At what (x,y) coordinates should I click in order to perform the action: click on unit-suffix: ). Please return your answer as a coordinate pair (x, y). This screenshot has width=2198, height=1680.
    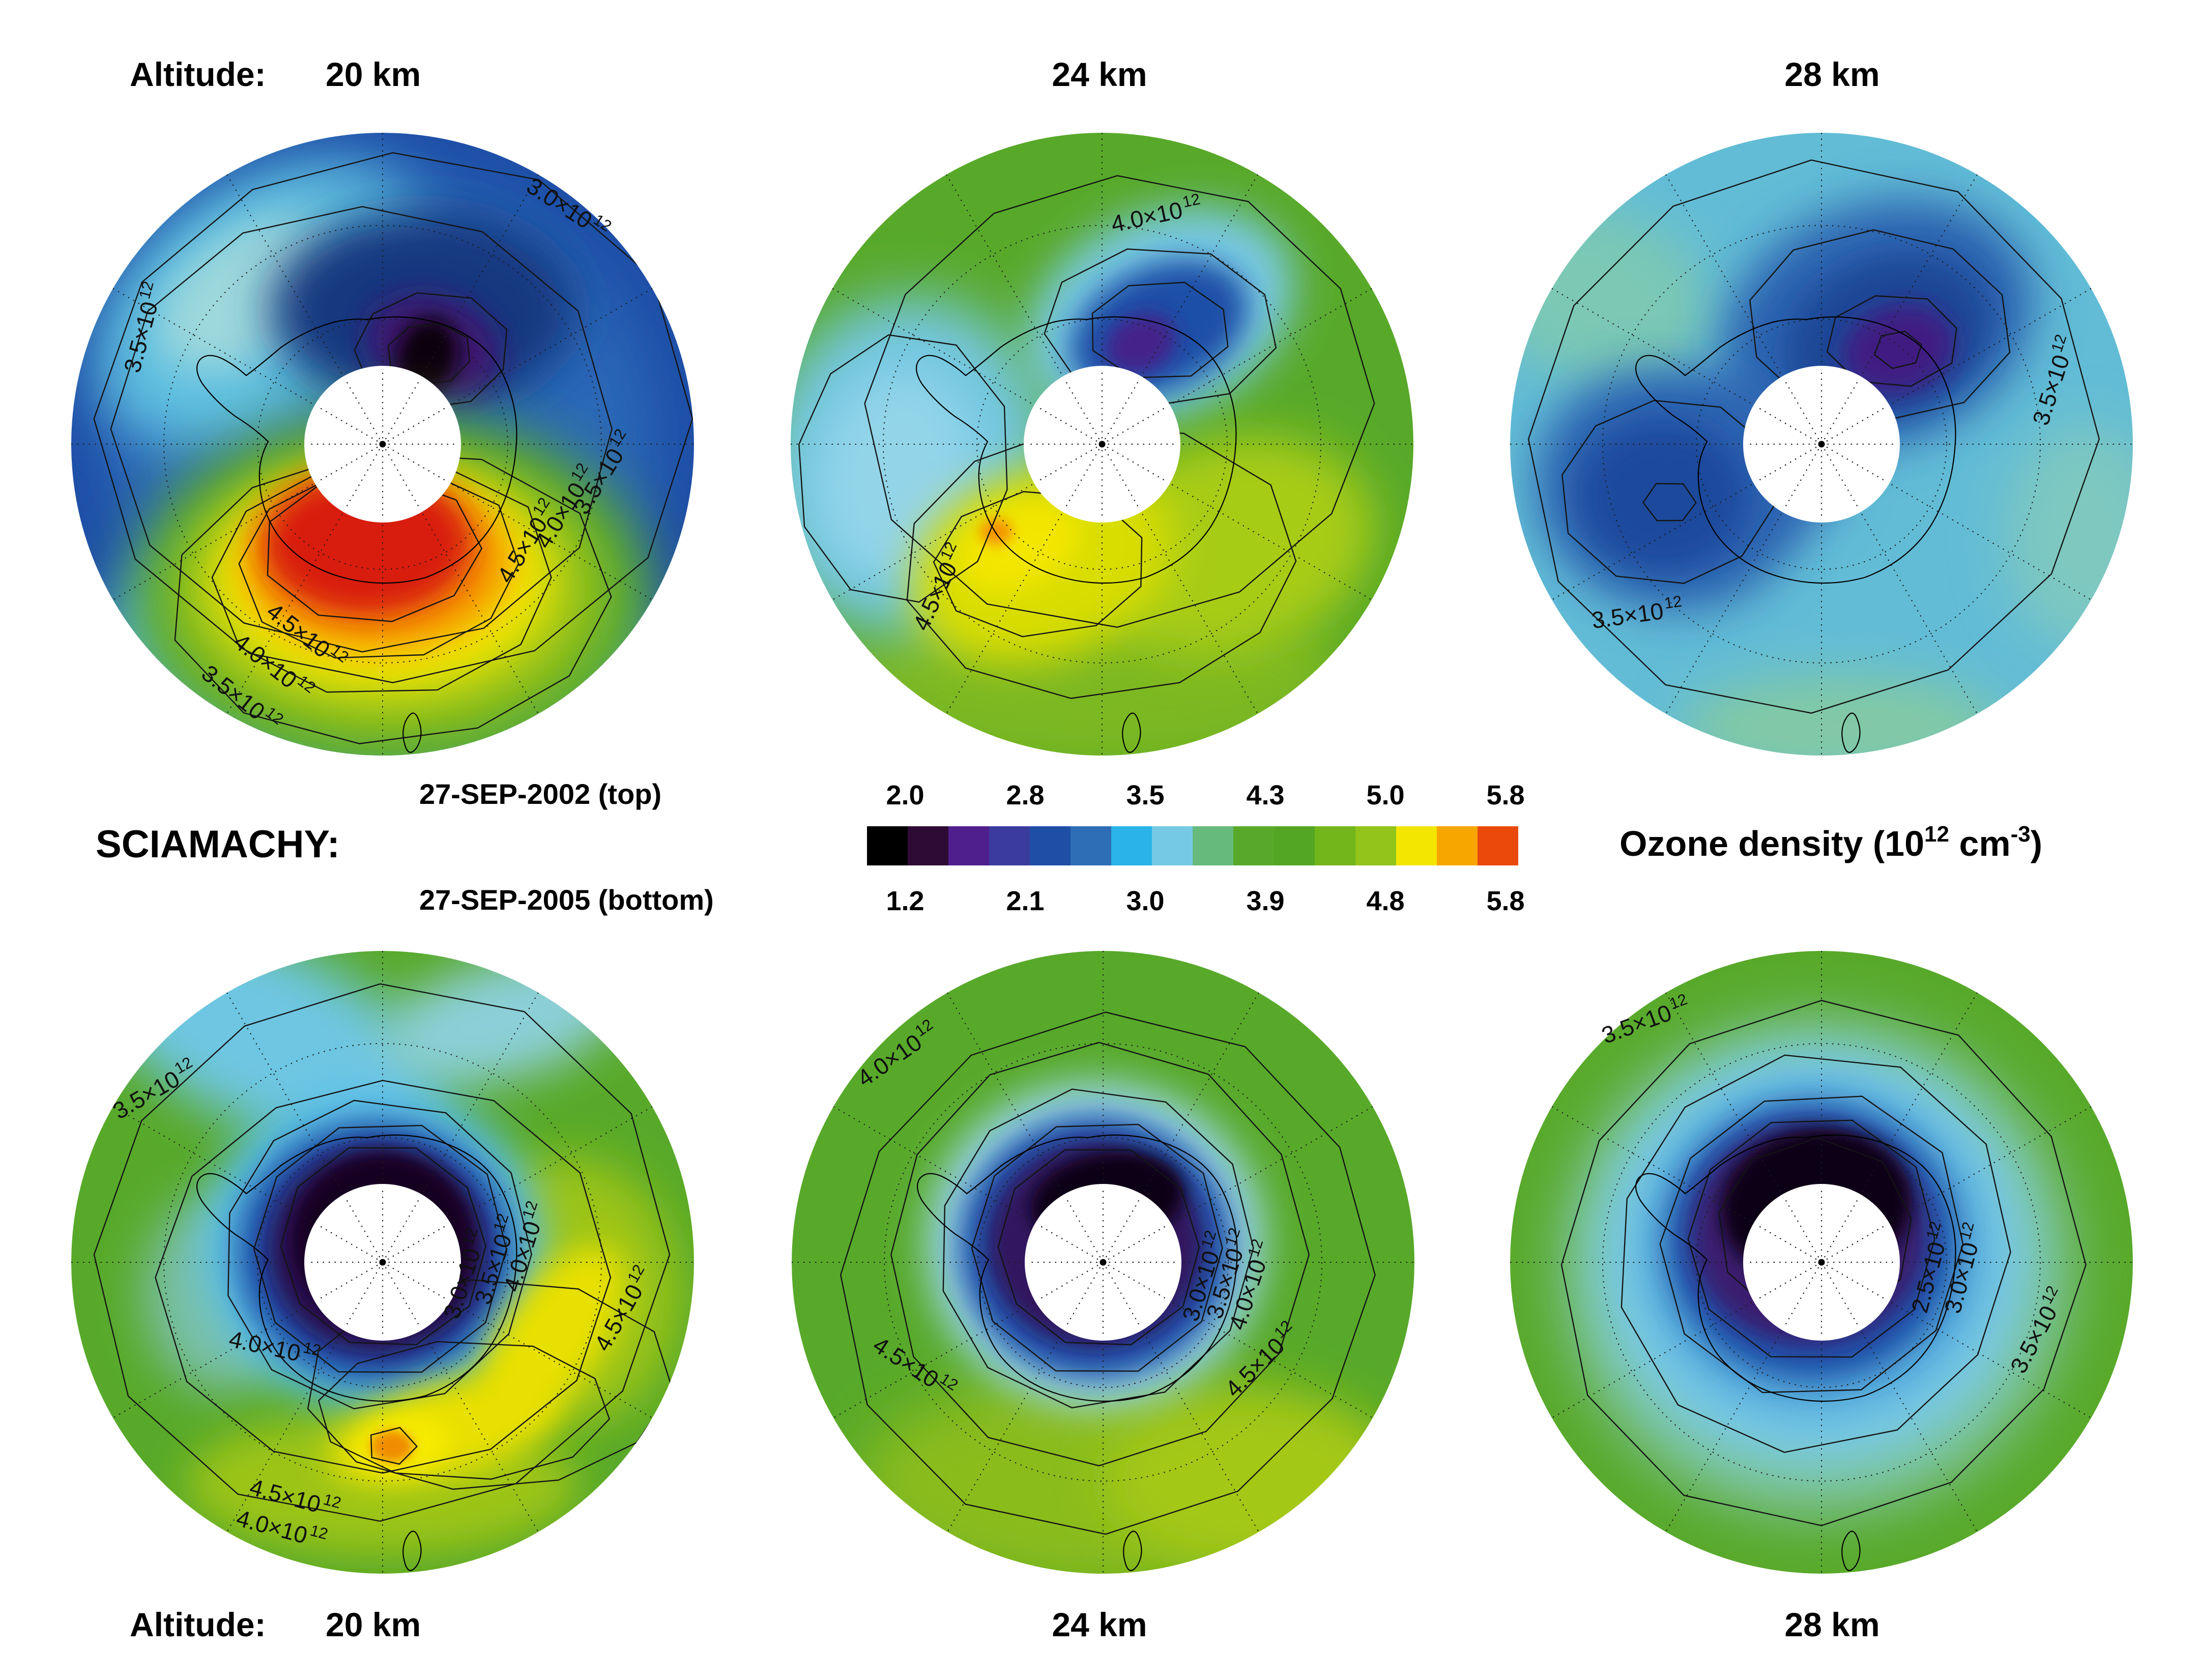
    Looking at the image, I should click on (2036, 843).